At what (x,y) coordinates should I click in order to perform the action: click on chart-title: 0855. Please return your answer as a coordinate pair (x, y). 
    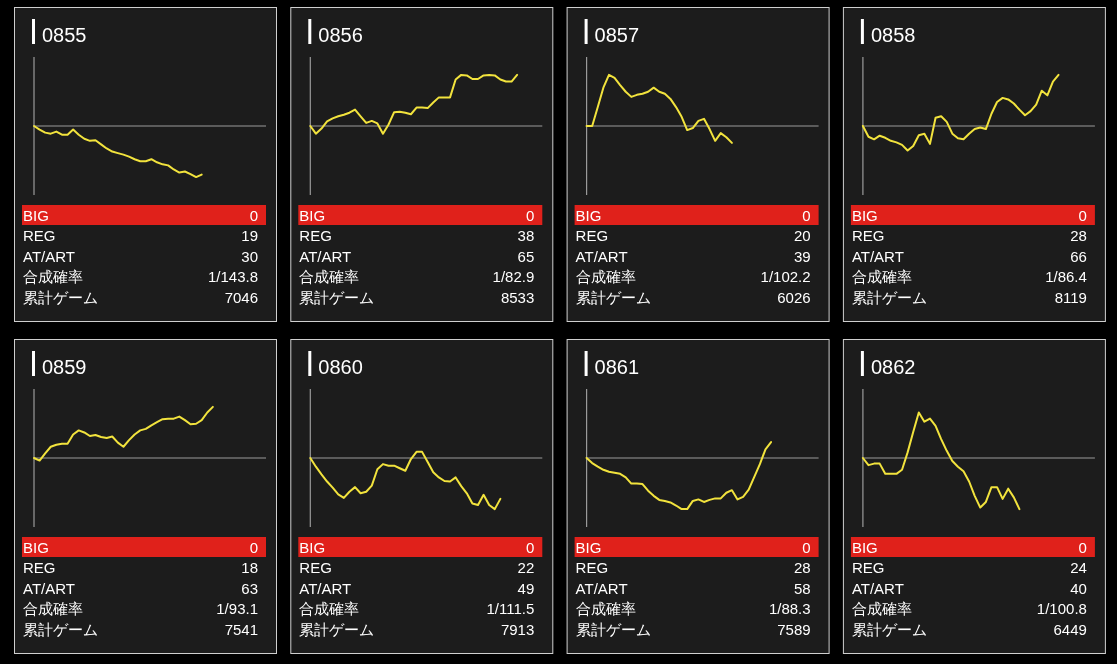
    Looking at the image, I should click on (64, 35).